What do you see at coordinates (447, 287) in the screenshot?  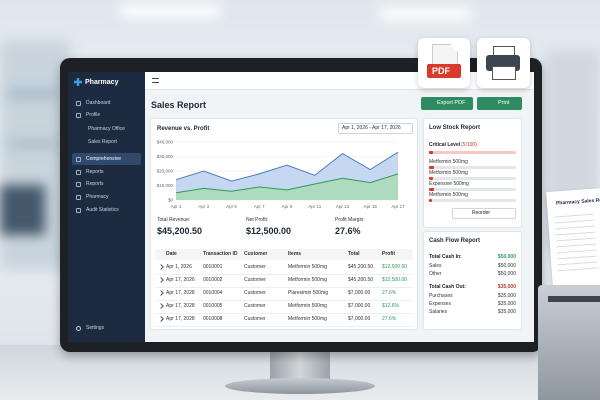 I see `cash-total-label: Total Cash Out:` at bounding box center [447, 287].